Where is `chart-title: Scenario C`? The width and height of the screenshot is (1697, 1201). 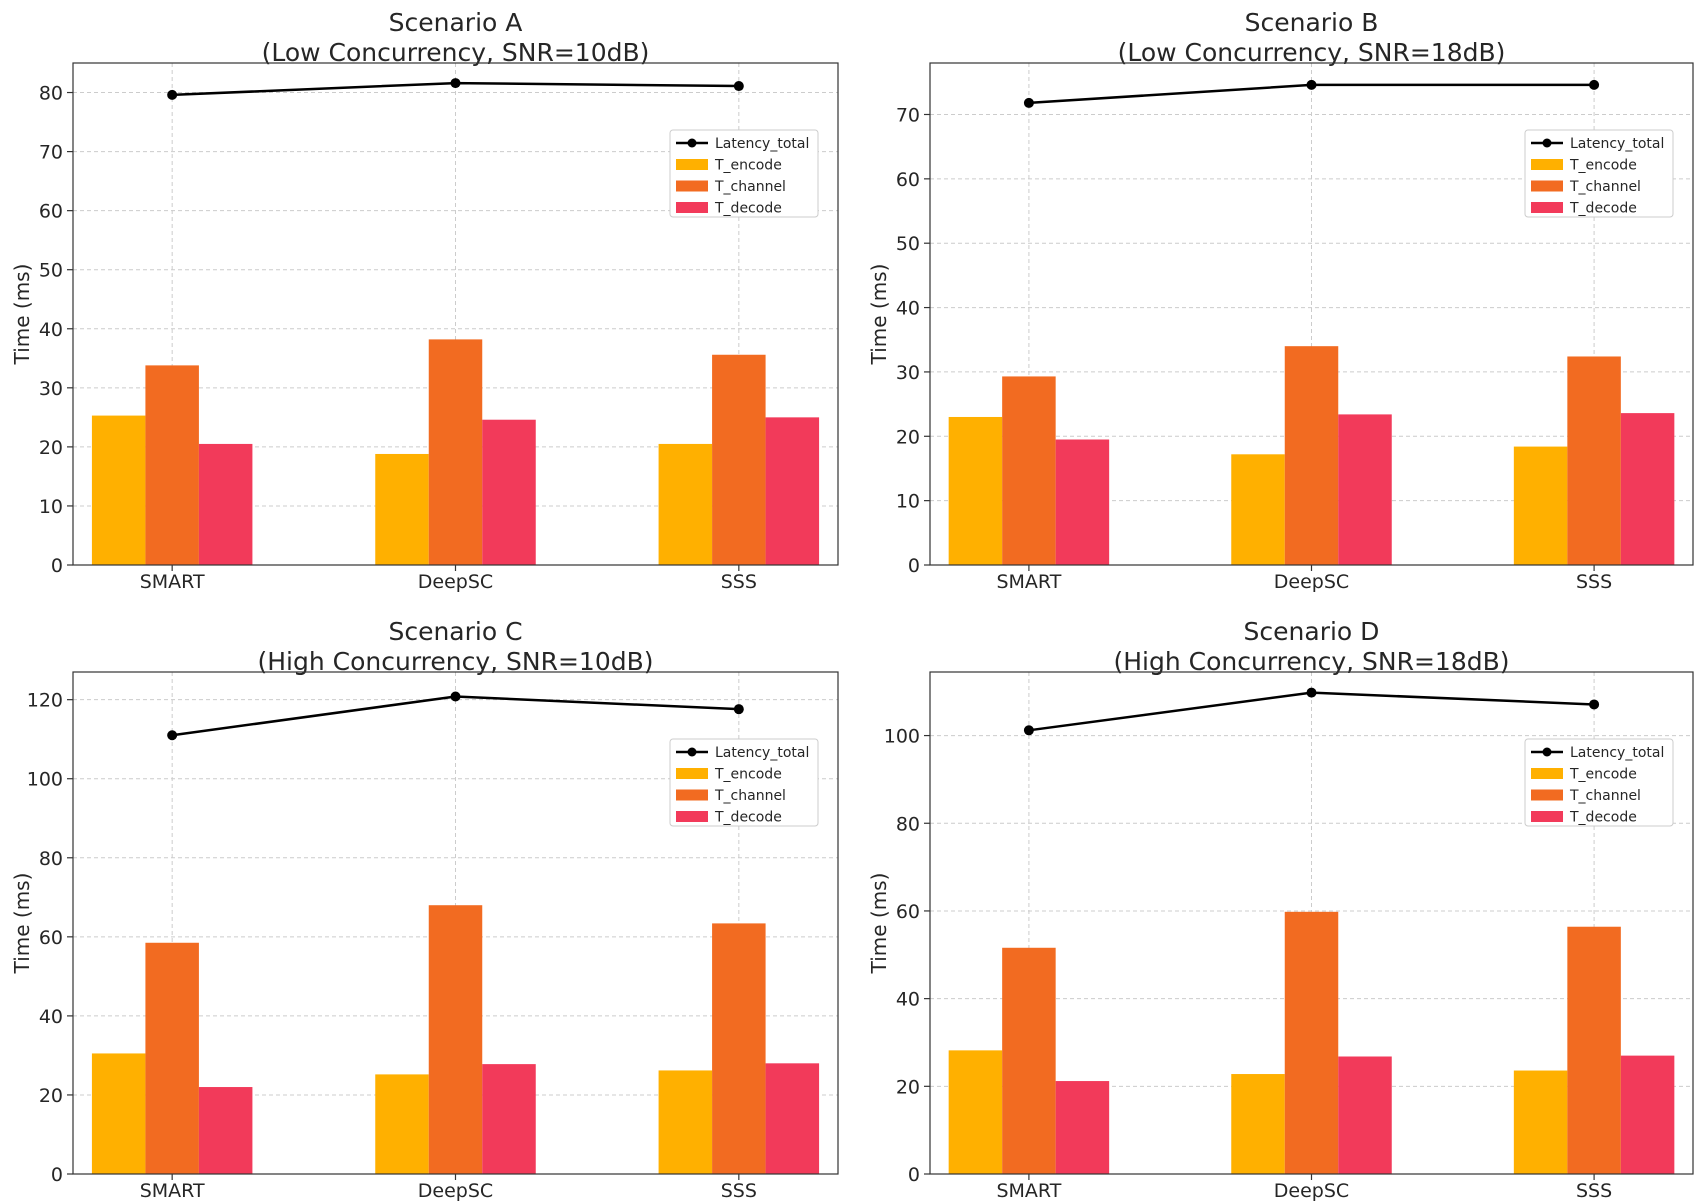
chart-title: Scenario C is located at coordinates (455, 631).